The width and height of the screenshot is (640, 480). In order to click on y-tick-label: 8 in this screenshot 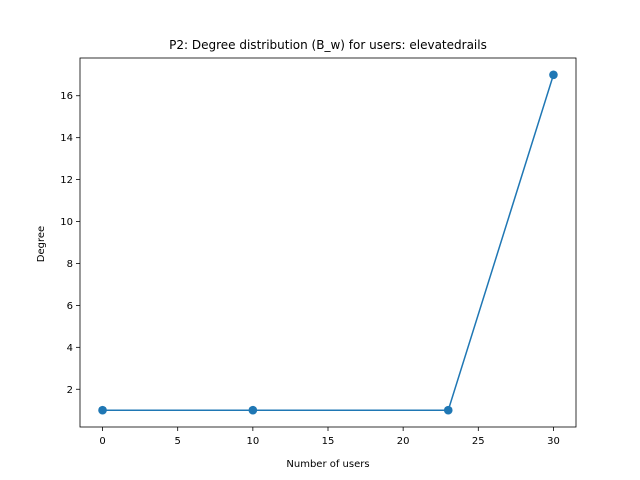, I will do `click(70, 264)`.